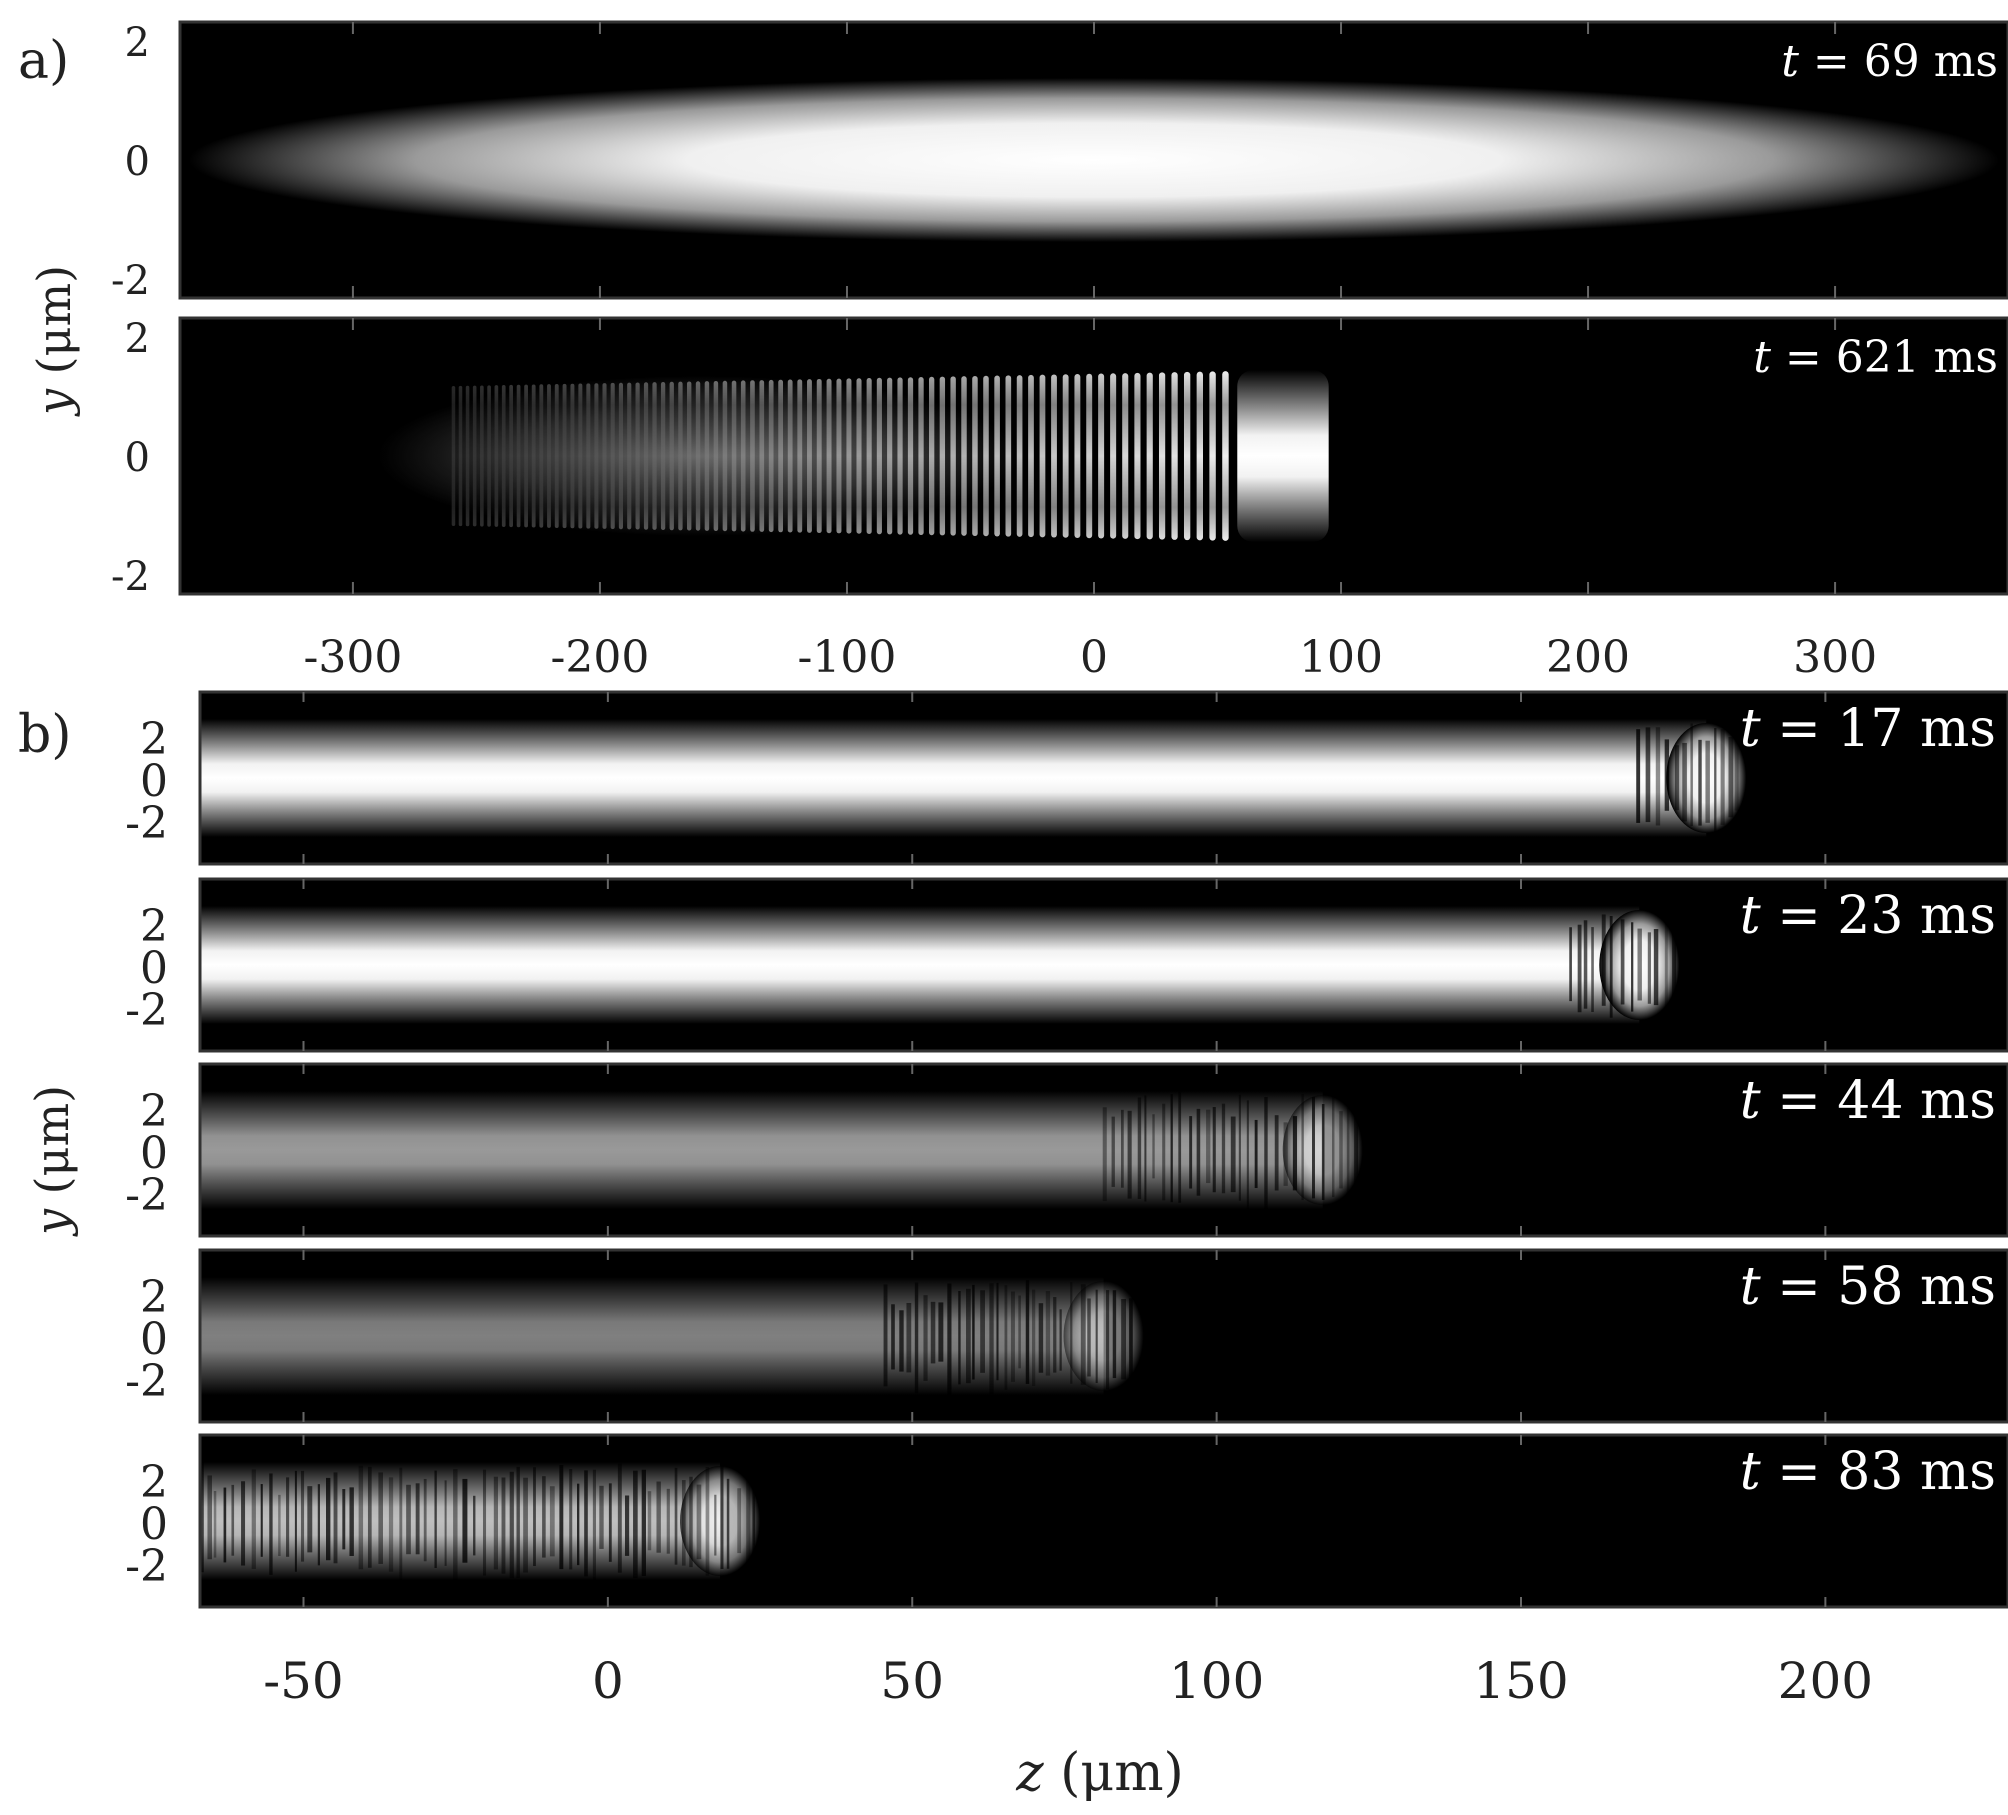  I want to click on panel-b-xlabel: z (μm), so click(1099, 1773).